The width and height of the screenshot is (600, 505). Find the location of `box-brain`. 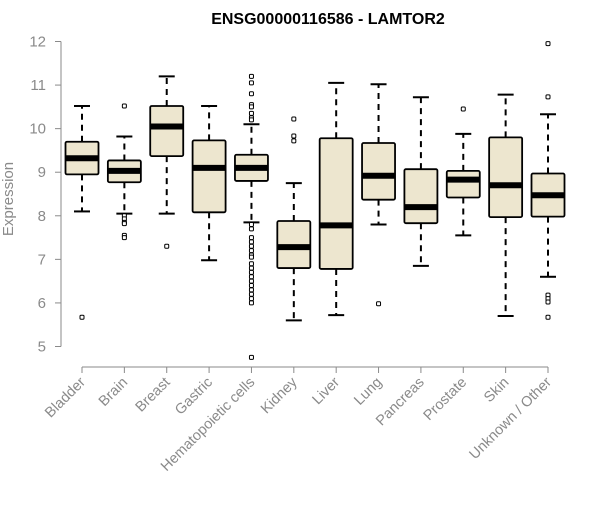

box-brain is located at coordinates (124, 172).